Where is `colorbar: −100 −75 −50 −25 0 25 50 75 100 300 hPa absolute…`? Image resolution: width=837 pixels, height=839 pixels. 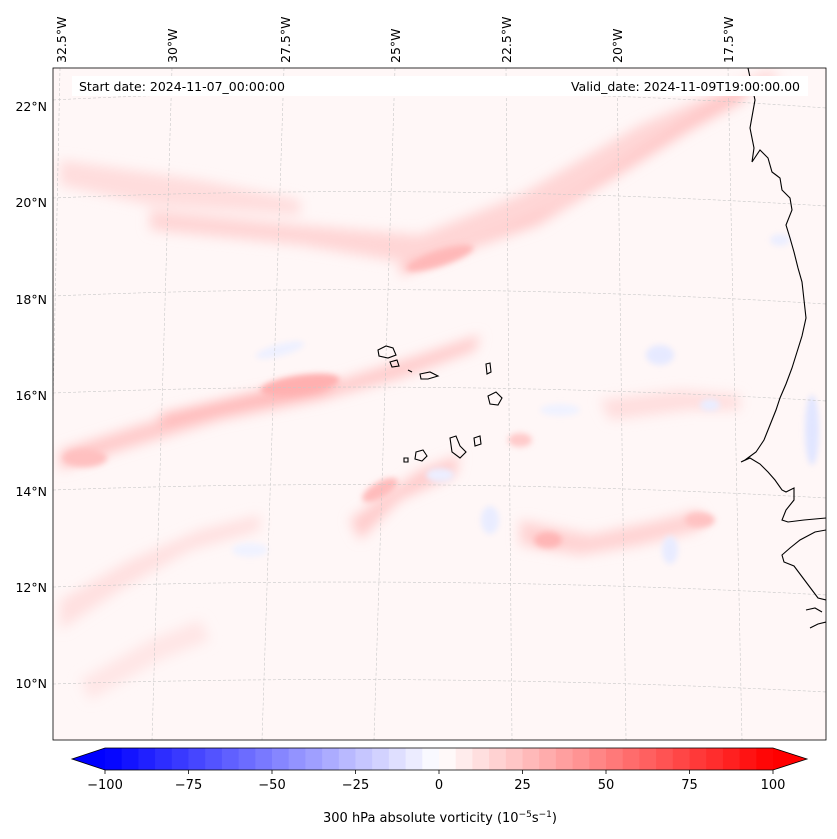
colorbar: −100 −75 −50 −25 0 25 50 75 100 300 hPa absolute… is located at coordinates (439, 786).